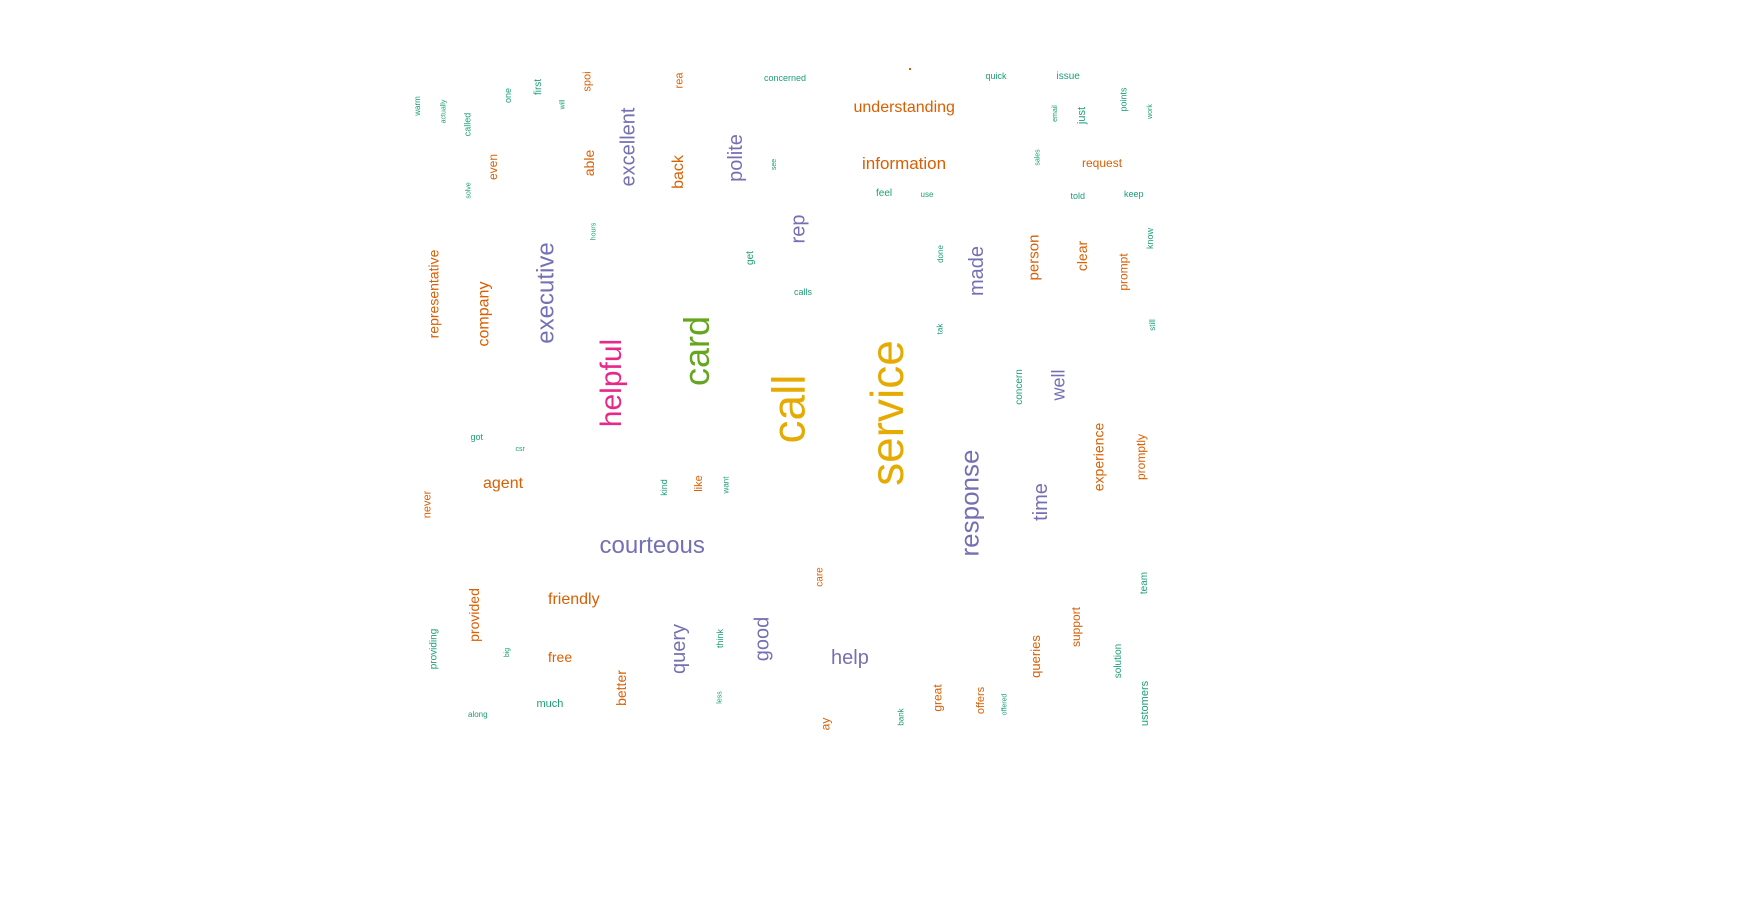  Describe the element at coordinates (937, 698) in the screenshot. I see `cloud-word-great: great` at that location.